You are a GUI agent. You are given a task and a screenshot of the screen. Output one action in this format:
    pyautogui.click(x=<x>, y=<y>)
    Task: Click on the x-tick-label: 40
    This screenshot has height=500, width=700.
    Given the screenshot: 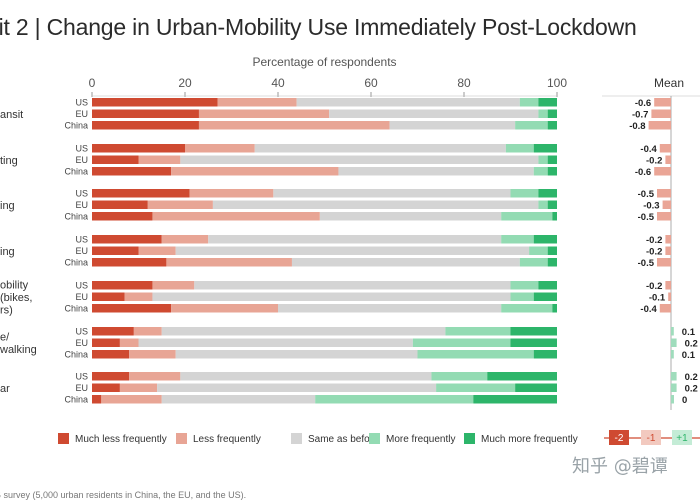 What is the action you would take?
    pyautogui.click(x=278, y=83)
    